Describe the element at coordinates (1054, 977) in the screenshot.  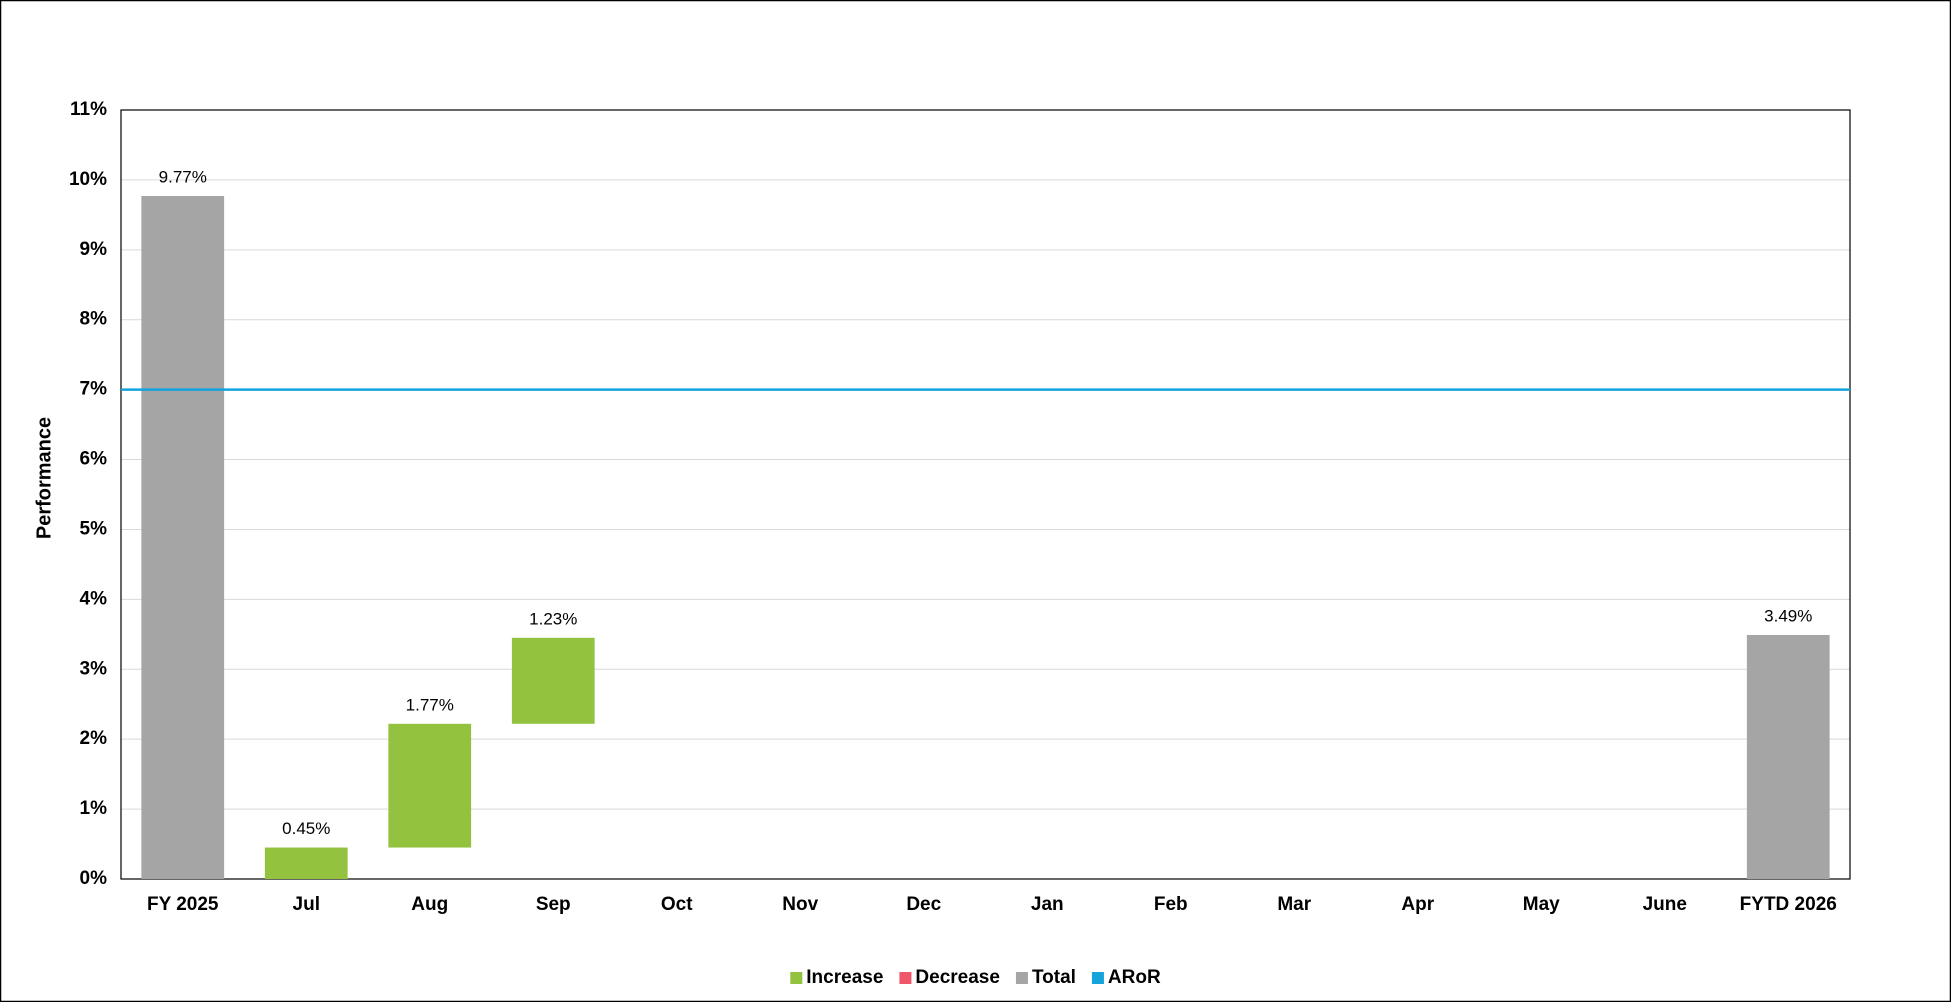
I see `legend-label: Total` at that location.